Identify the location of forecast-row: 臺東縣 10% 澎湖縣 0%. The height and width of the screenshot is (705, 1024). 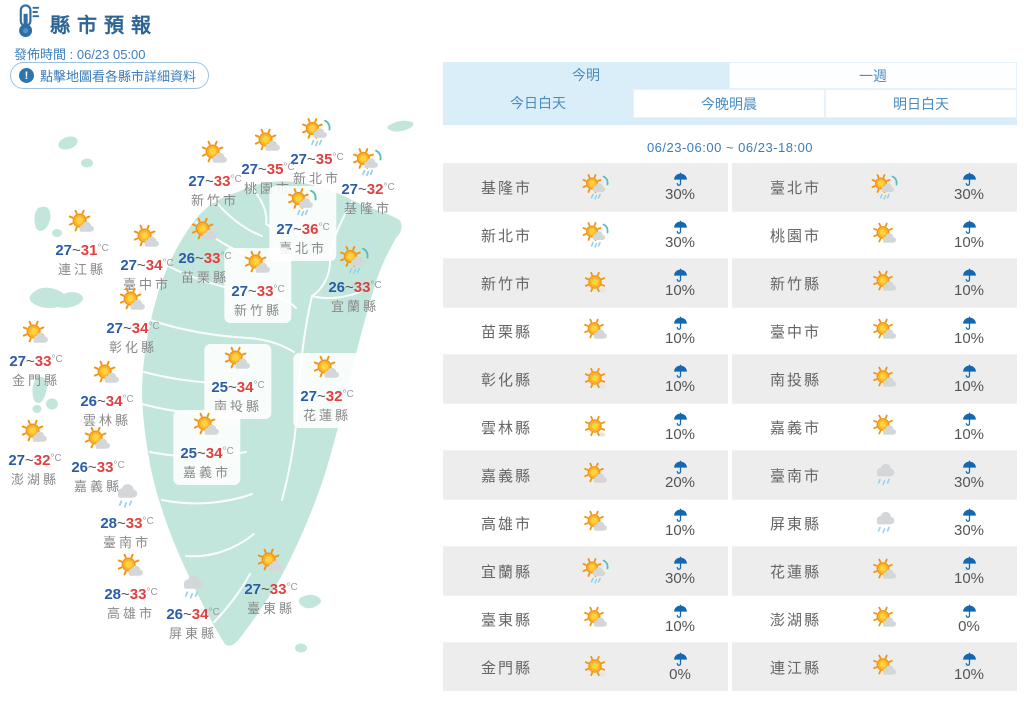
(730, 619).